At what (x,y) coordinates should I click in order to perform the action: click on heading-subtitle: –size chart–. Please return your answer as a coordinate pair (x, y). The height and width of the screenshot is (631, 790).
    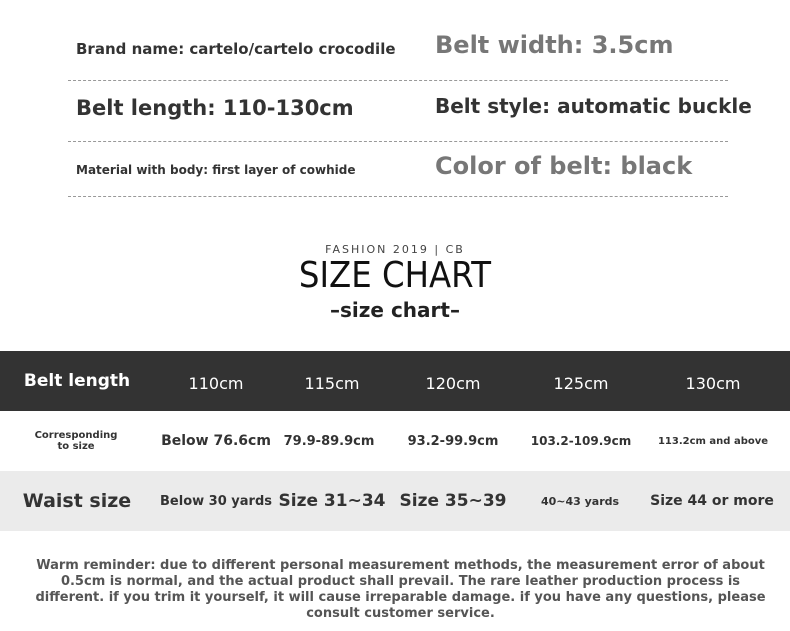
    Looking at the image, I should click on (395, 310).